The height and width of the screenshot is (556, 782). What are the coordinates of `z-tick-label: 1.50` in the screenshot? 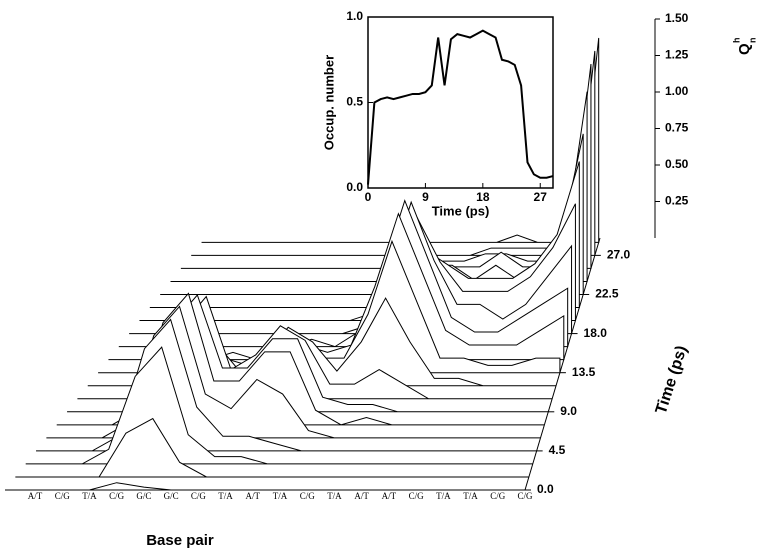 It's located at (677, 18).